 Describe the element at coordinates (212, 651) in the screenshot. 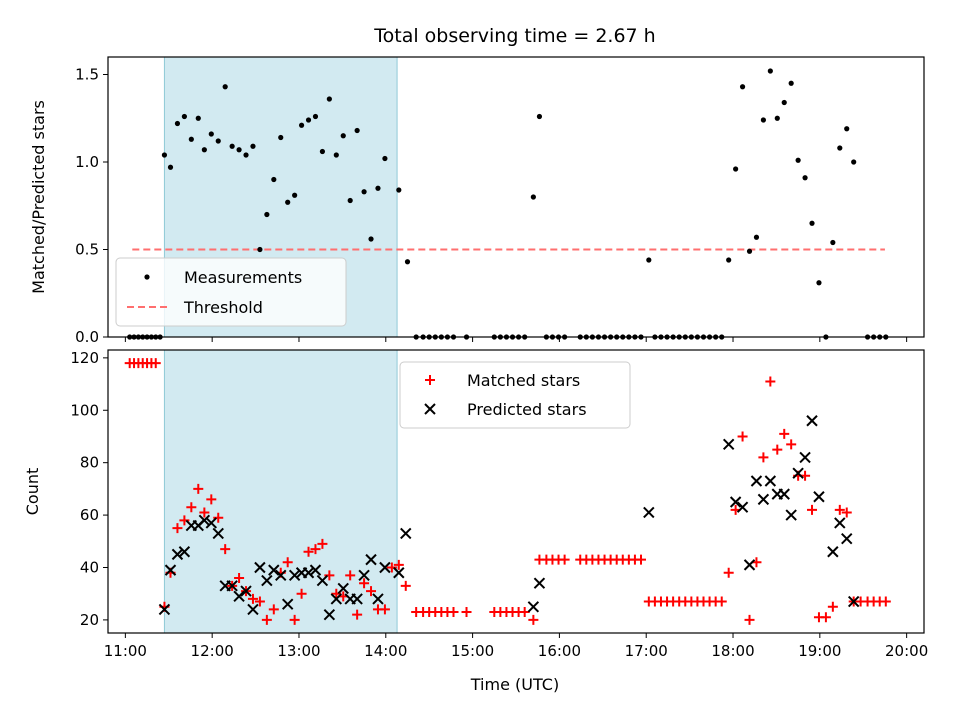

I see `x-tick-label: 12:00` at that location.